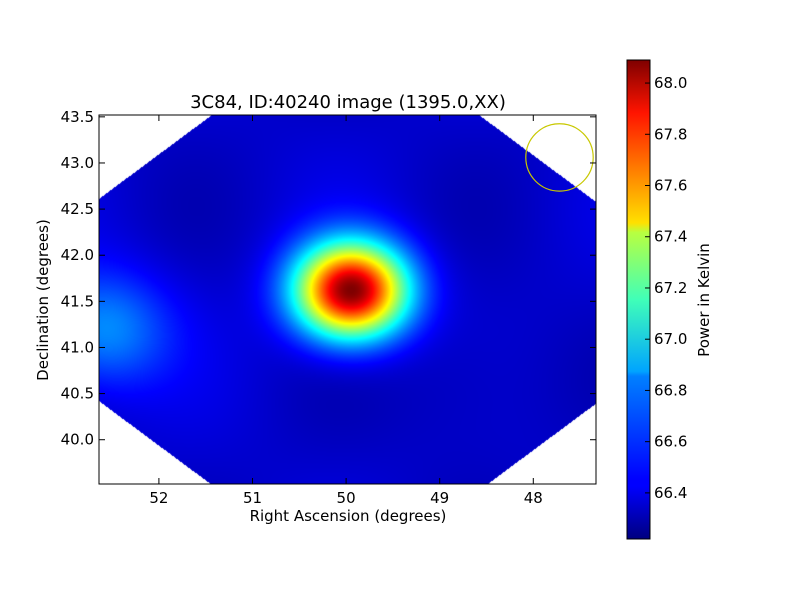 This screenshot has width=800, height=600. What do you see at coordinates (638, 299) in the screenshot?
I see `colorbar-gradient` at bounding box center [638, 299].